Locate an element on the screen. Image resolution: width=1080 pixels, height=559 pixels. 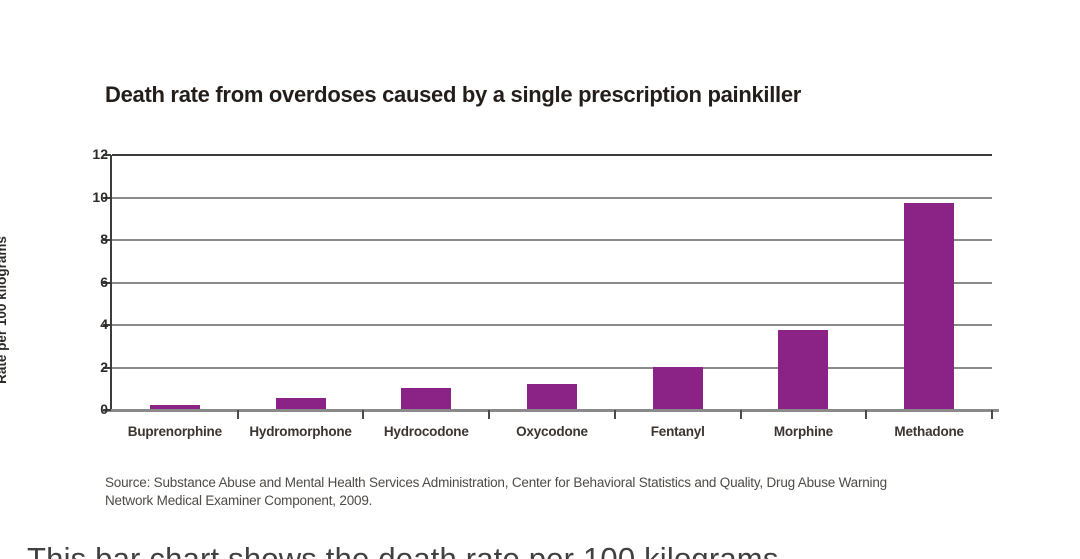
gridline-y6 is located at coordinates (552, 282).